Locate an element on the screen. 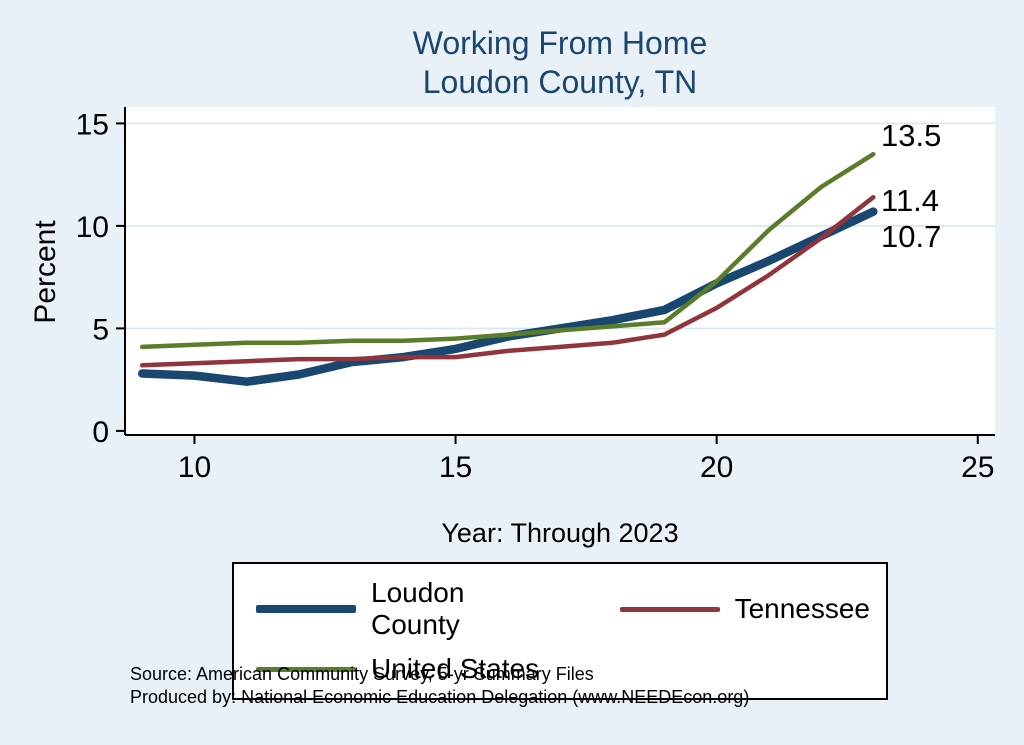  end-label-tennessee: 11.4 is located at coordinates (910, 200).